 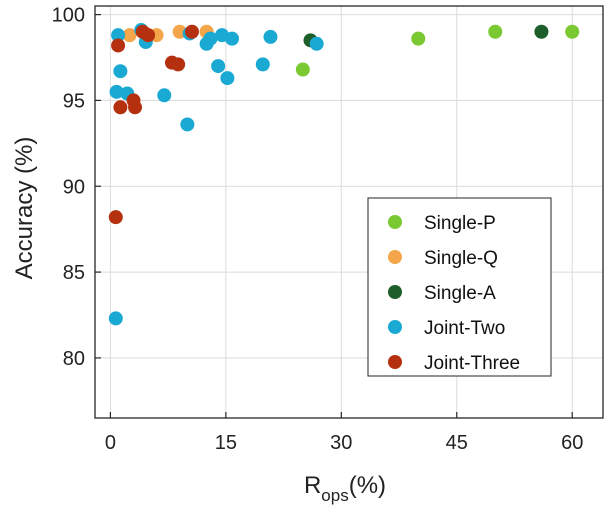 I want to click on legend-label: Single-A, so click(x=460, y=293).